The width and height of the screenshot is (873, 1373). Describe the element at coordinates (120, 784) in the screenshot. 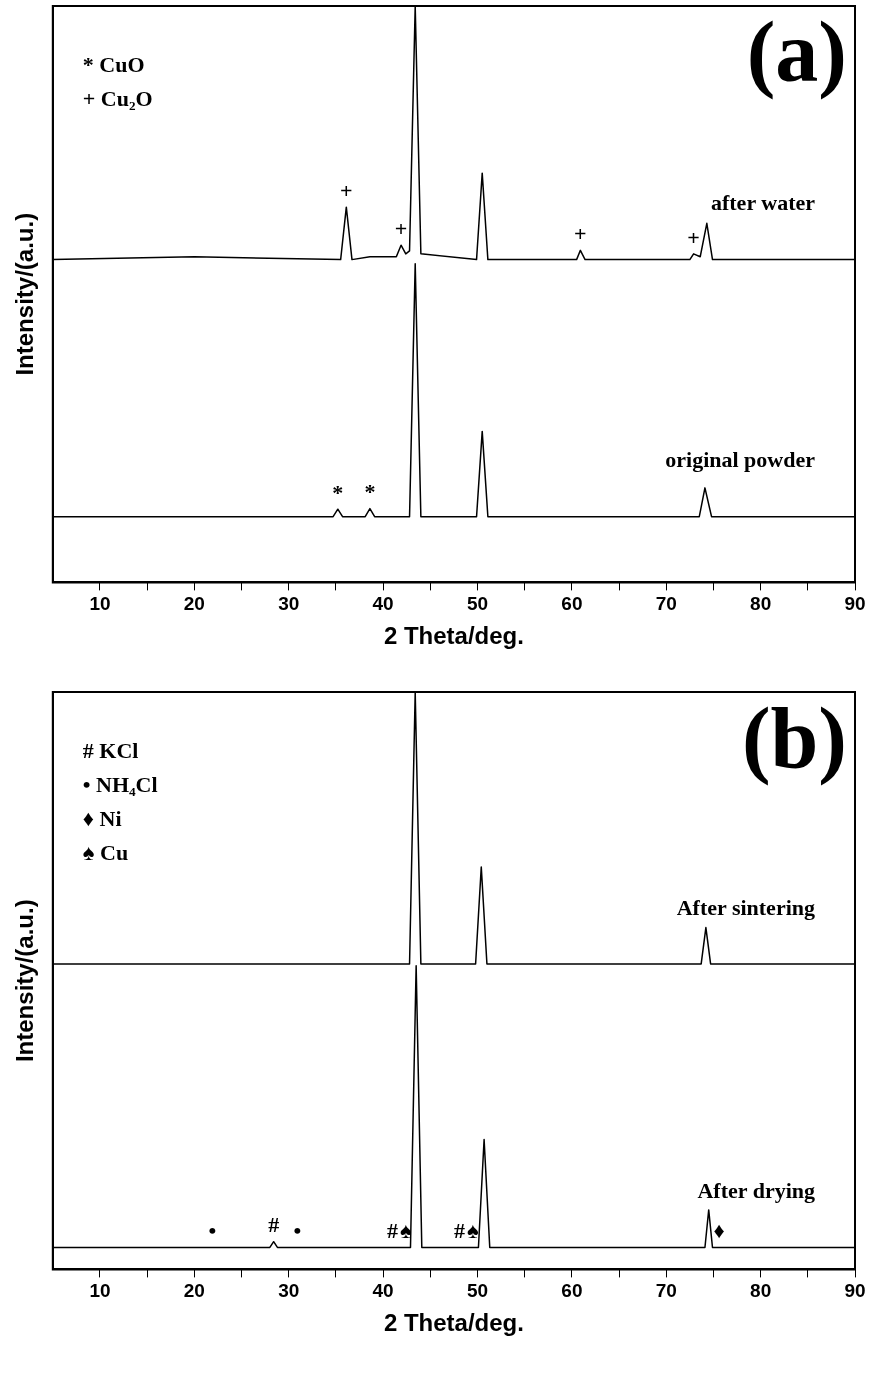

I see `annotation: • NH₄Cl` at that location.